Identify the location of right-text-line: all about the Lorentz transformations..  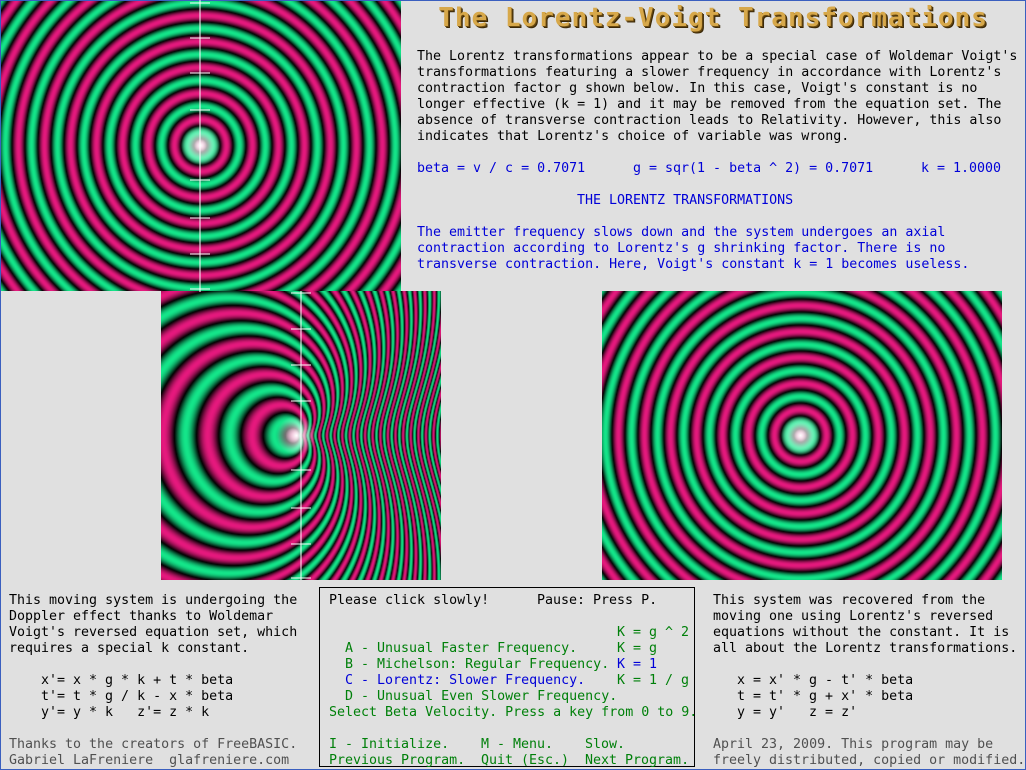
(865, 648).